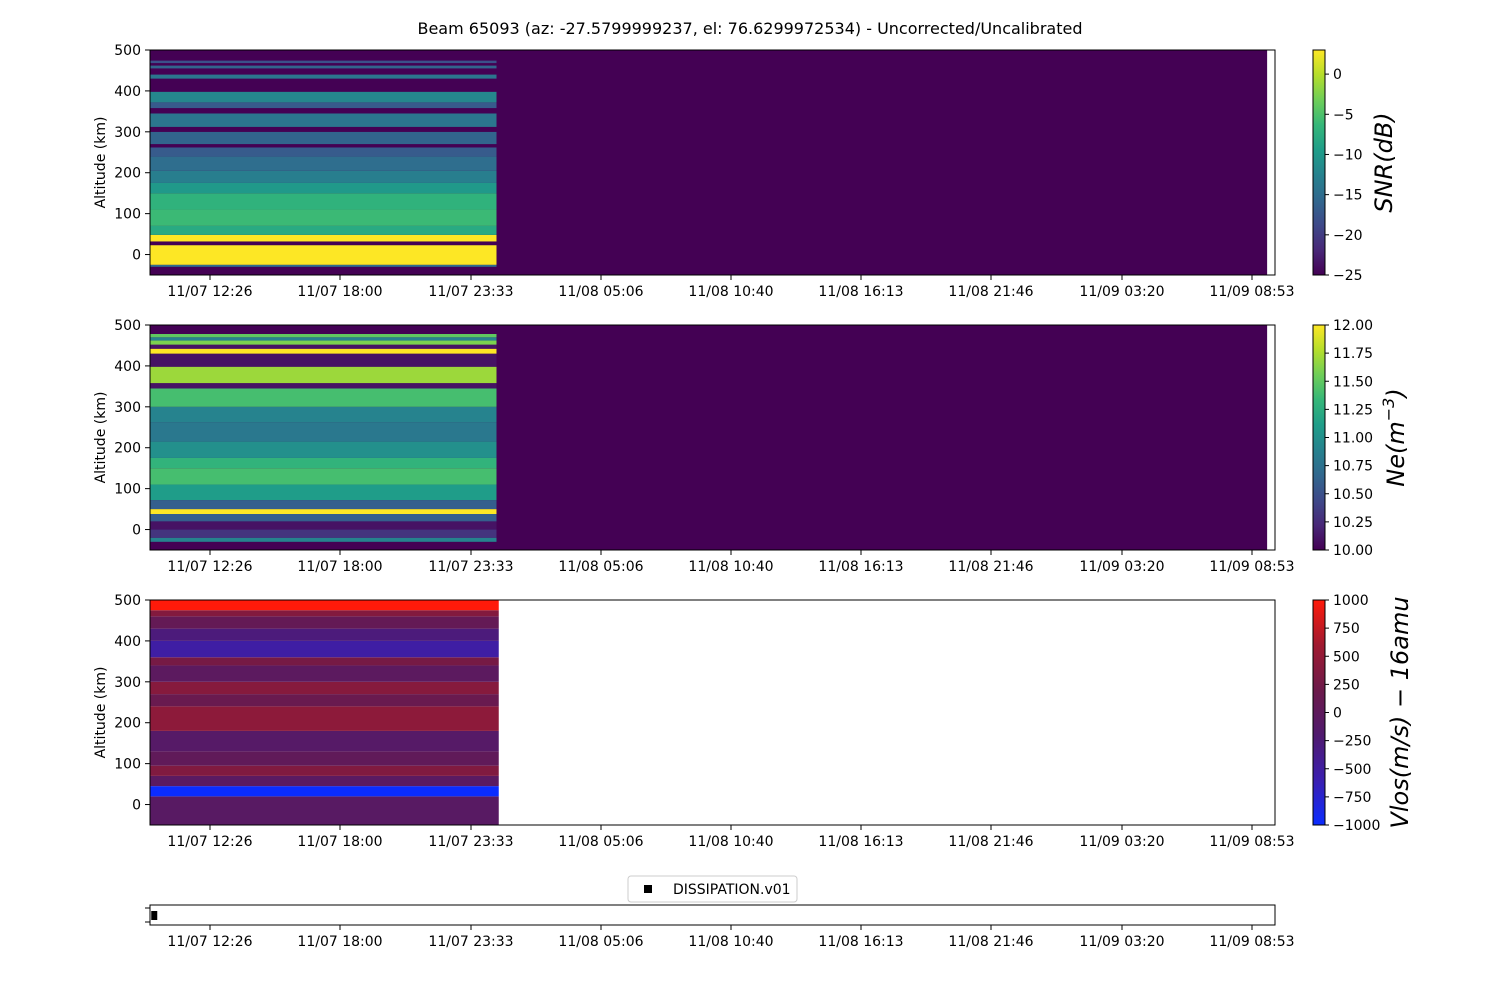  What do you see at coordinates (1353, 382) in the screenshot?
I see `ne-colorbar-tick-label: 11.50` at bounding box center [1353, 382].